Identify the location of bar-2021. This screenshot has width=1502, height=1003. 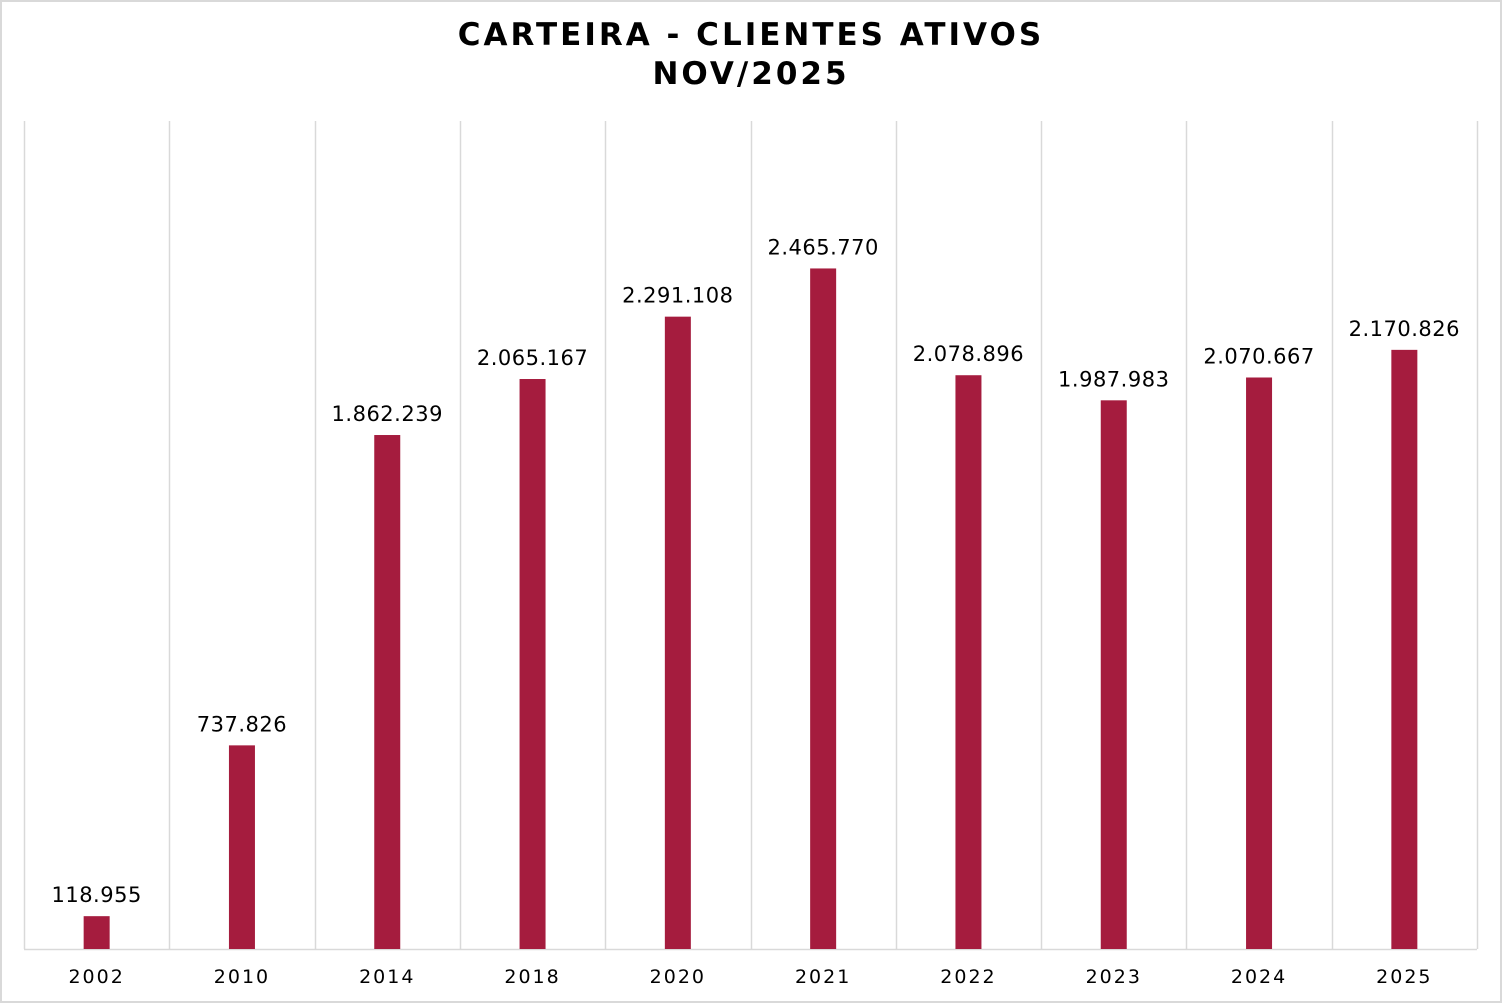
(823, 608).